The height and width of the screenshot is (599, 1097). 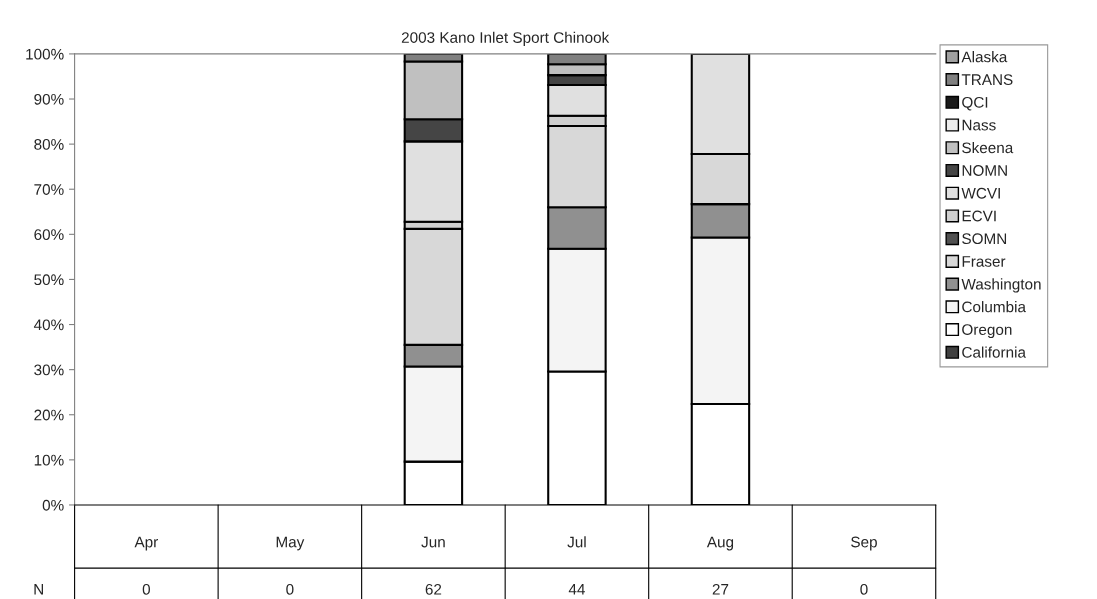 I want to click on legend-label: Fraser, so click(x=984, y=261).